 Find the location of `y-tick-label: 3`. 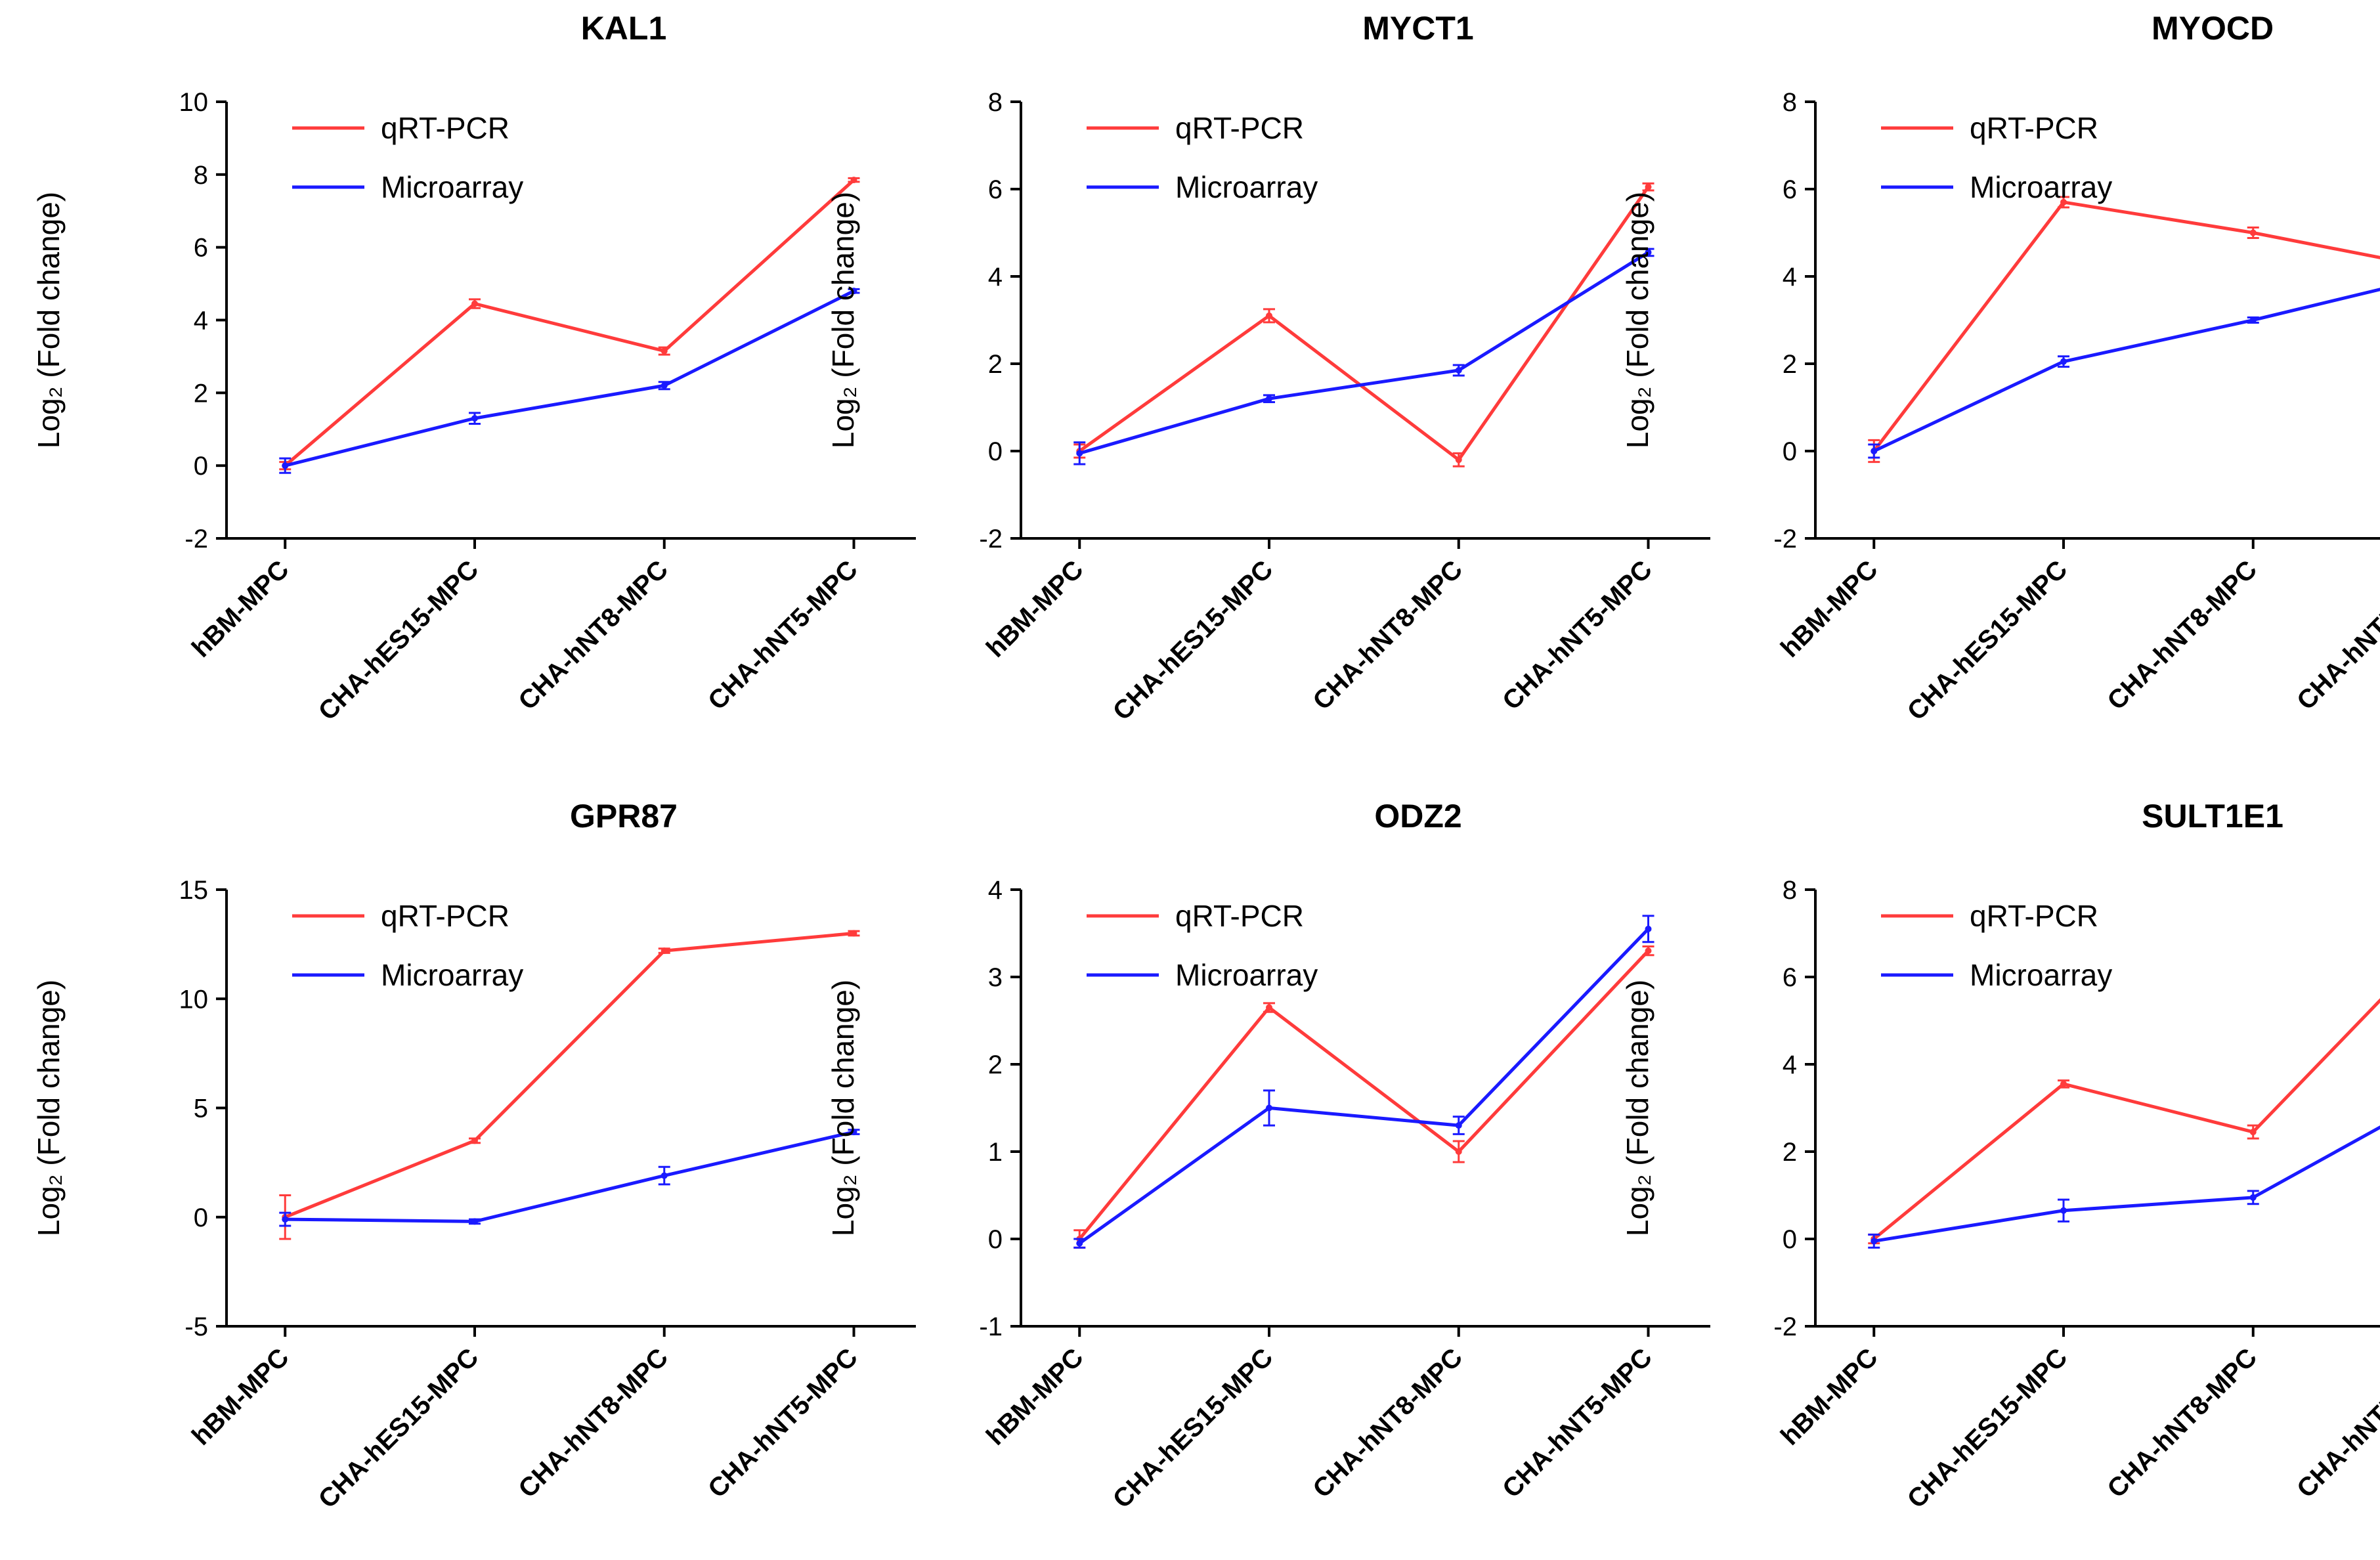

y-tick-label: 3 is located at coordinates (995, 977).